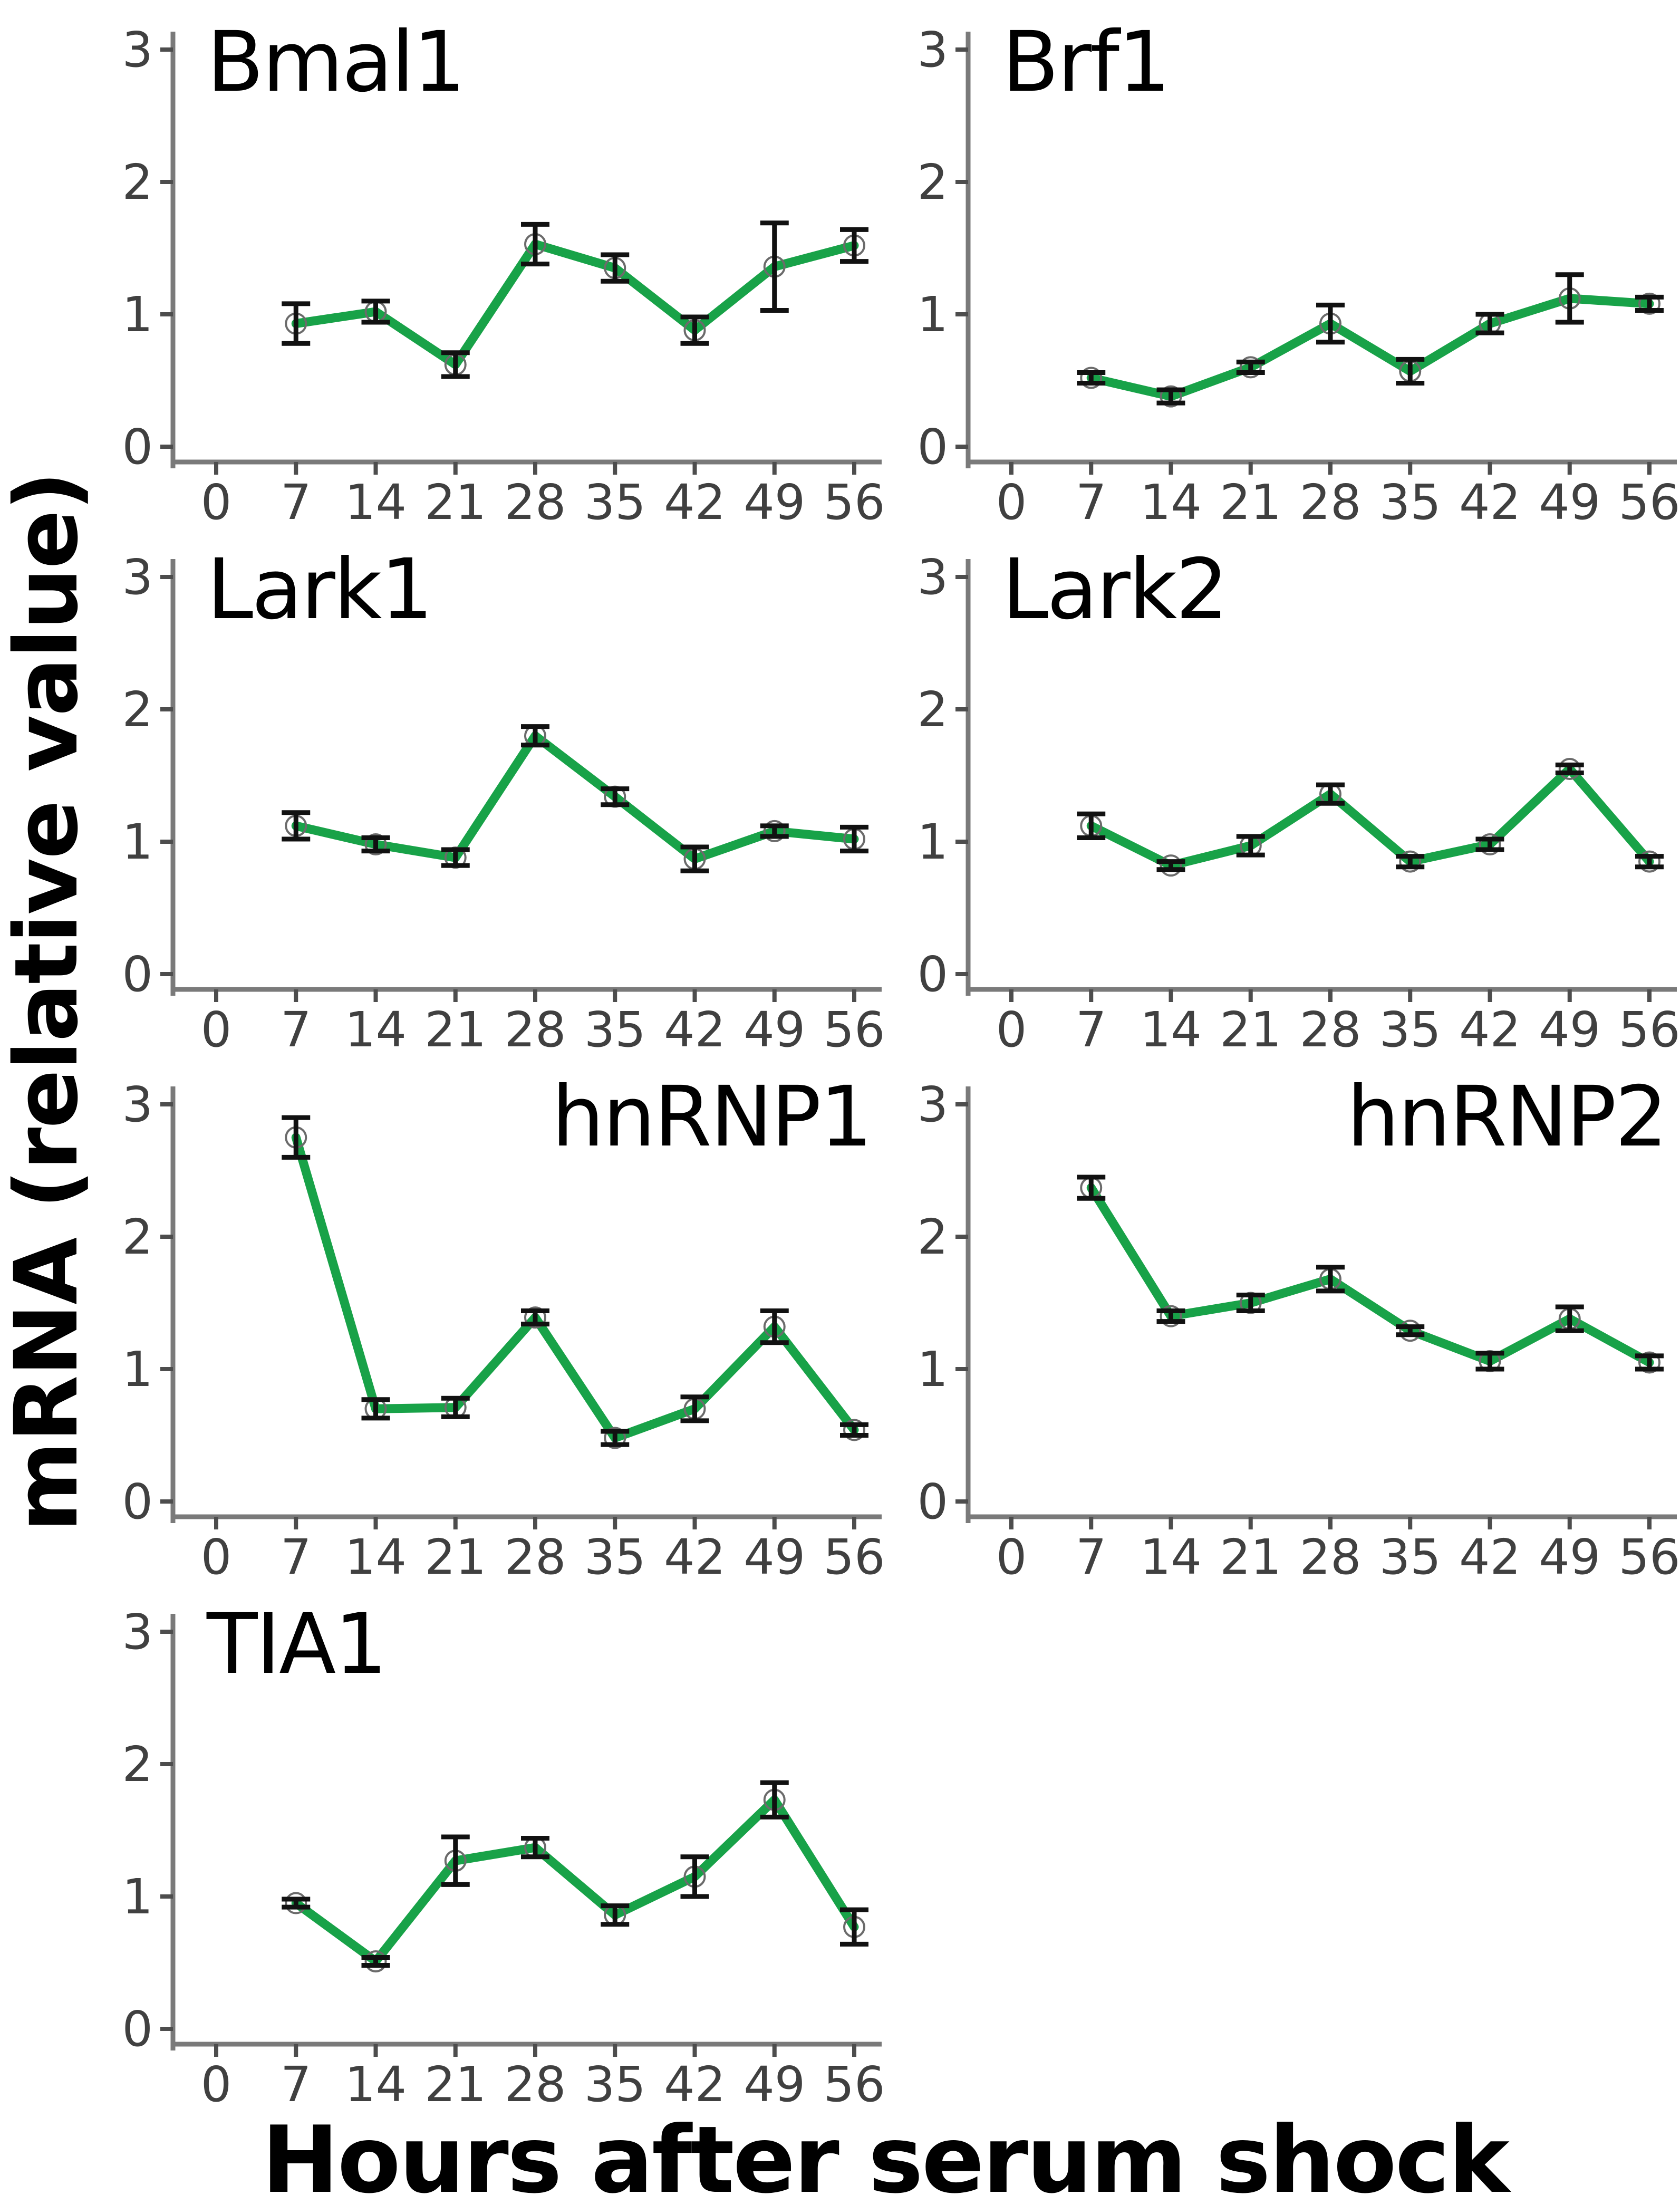  I want to click on y-axis-label: mRNA (relative value), so click(48, 1002).